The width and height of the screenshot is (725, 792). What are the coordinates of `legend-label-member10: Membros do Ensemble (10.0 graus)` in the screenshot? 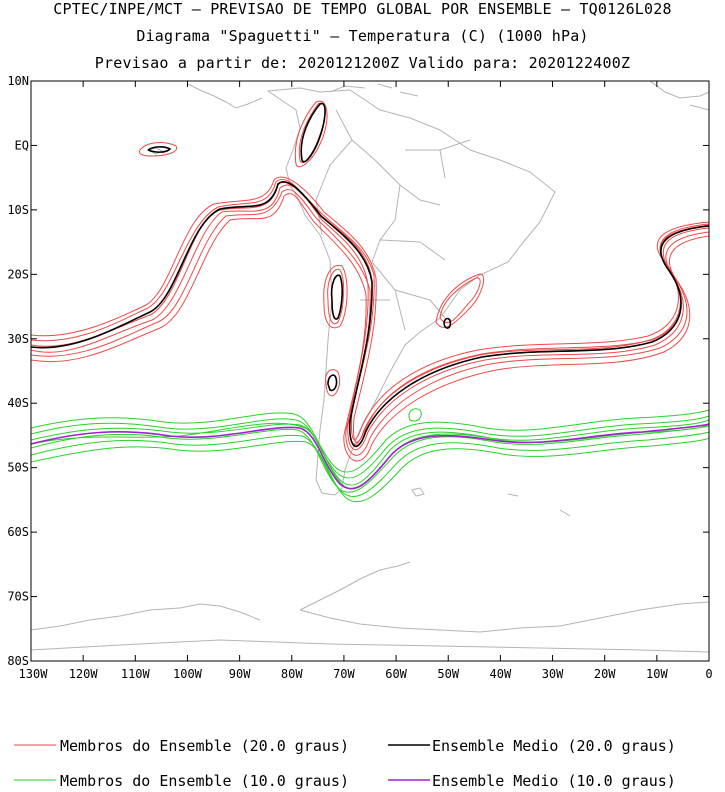 It's located at (204, 781).